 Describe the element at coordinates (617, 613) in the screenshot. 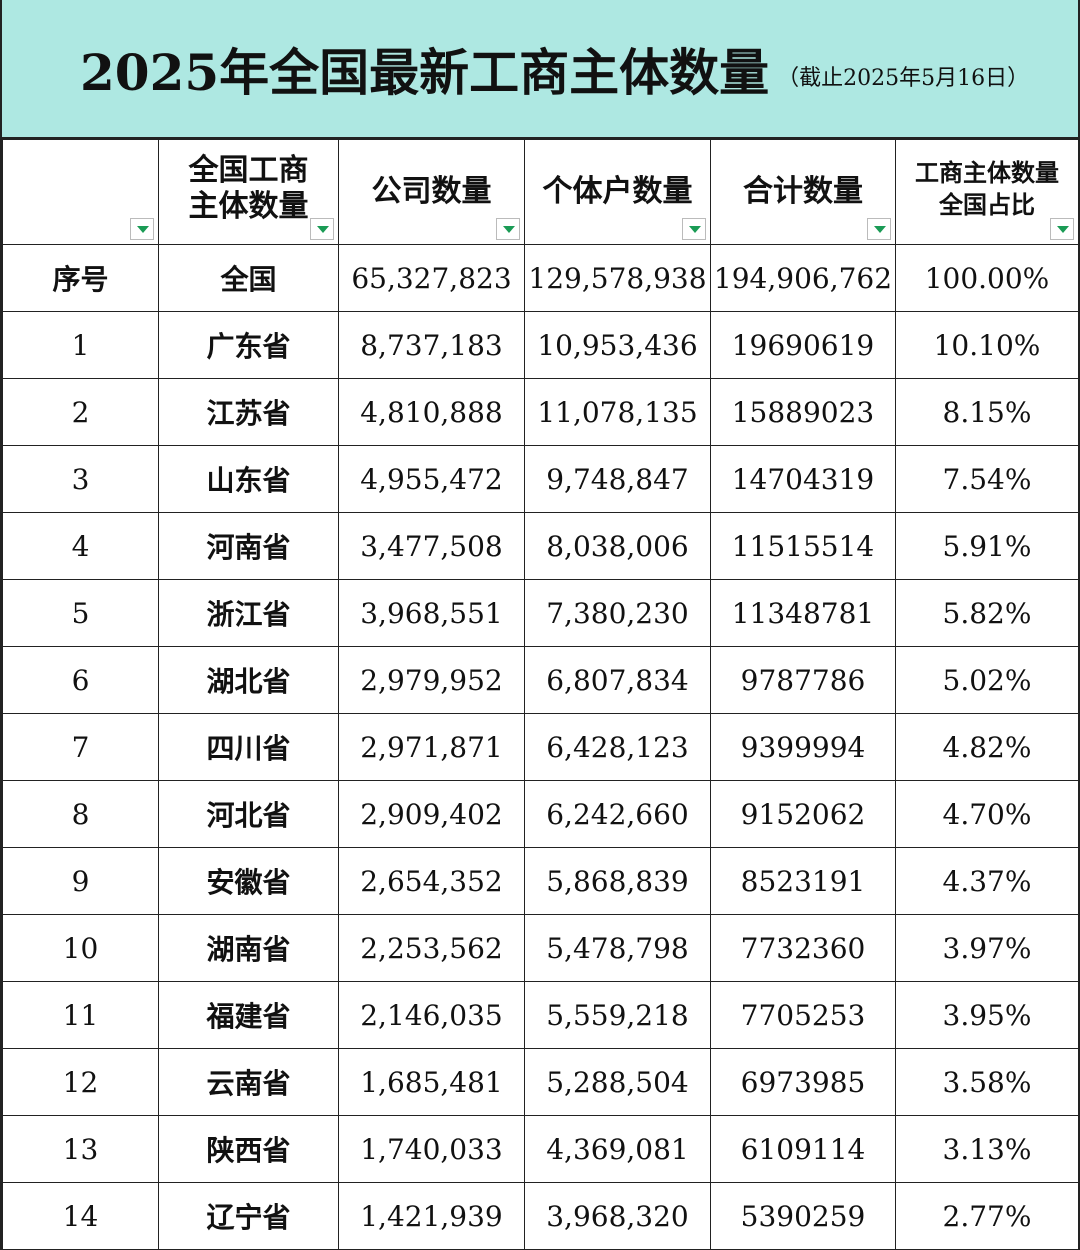

I see `cell-individual: 7,380,230` at that location.